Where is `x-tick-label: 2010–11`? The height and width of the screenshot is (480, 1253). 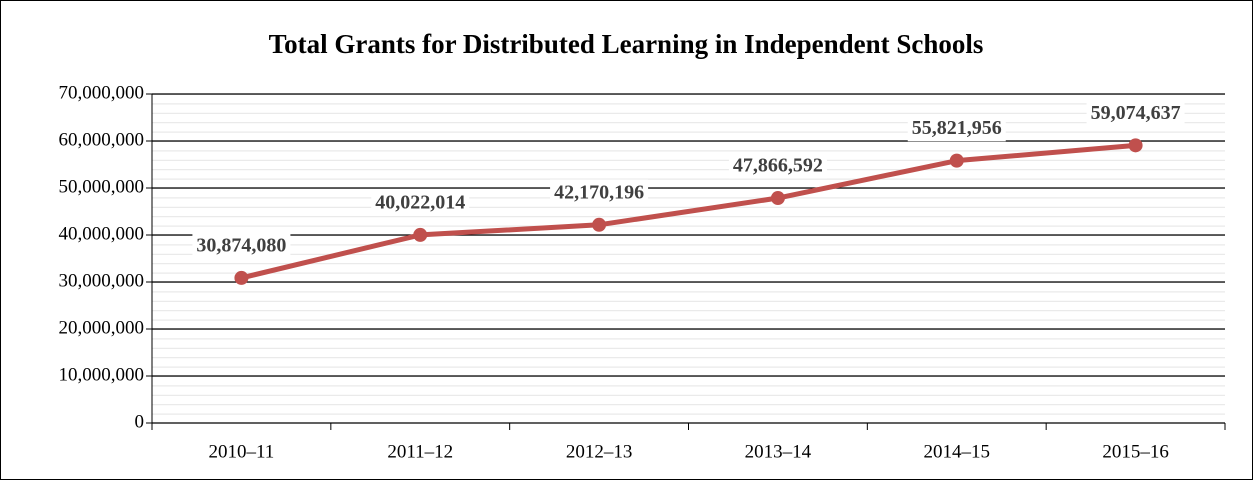
x-tick-label: 2010–11 is located at coordinates (242, 451).